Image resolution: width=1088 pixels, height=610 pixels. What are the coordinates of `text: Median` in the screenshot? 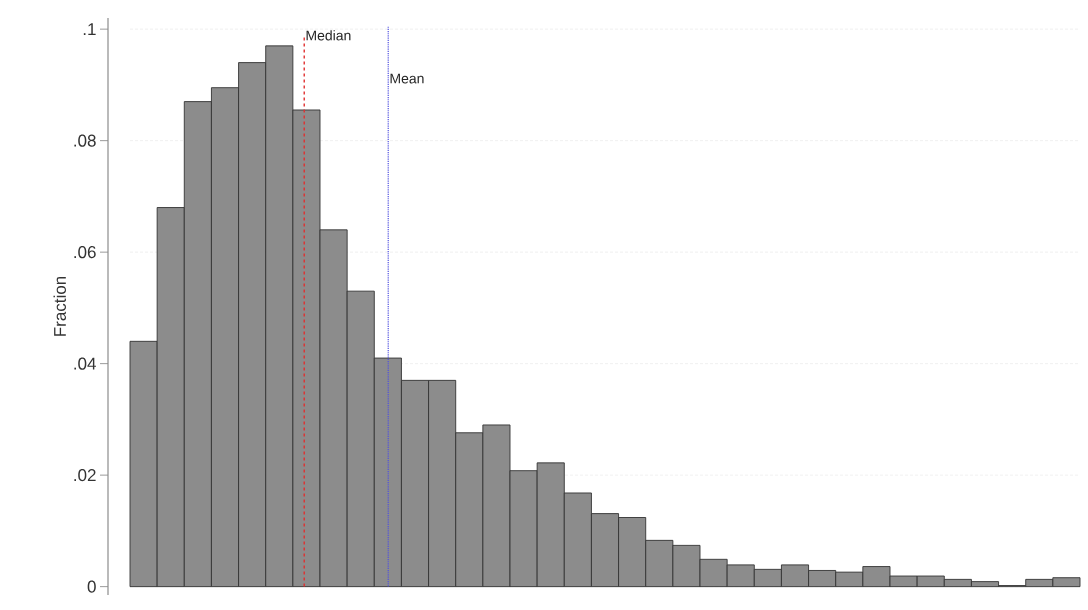 It's located at (328, 35).